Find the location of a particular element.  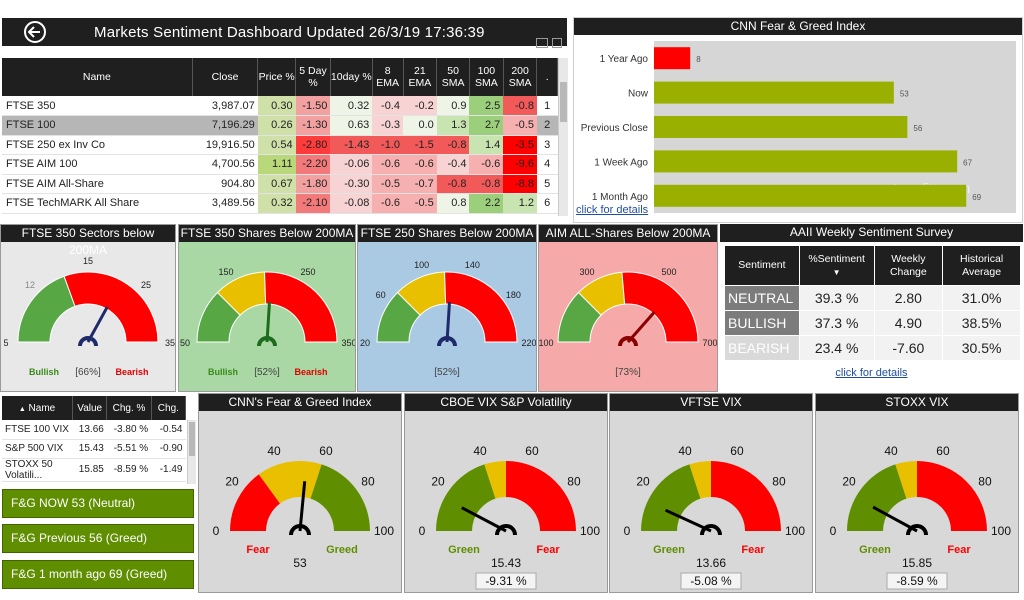

aaii-row: NEUTRAL 39.3 % 2.80 31.0% is located at coordinates (872, 298).